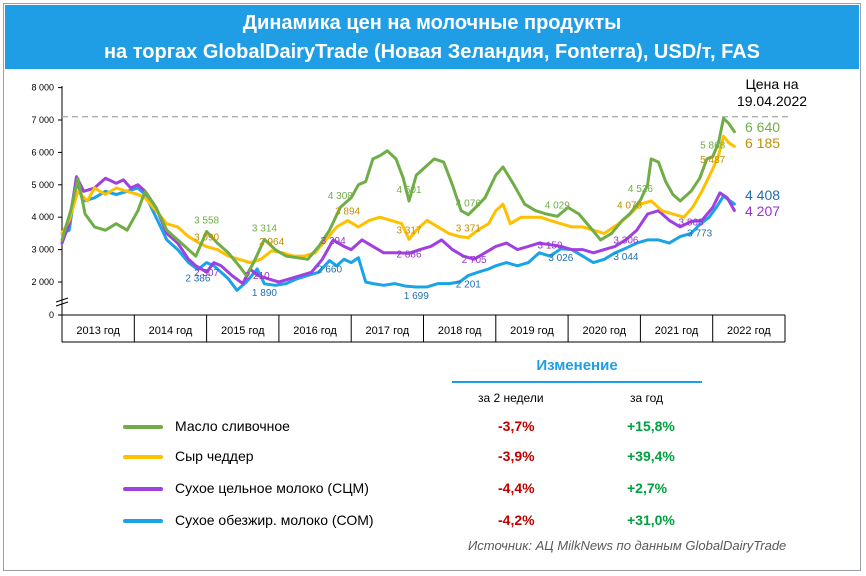  I want to click on cheddar-end-value: 6 185, so click(762, 143).